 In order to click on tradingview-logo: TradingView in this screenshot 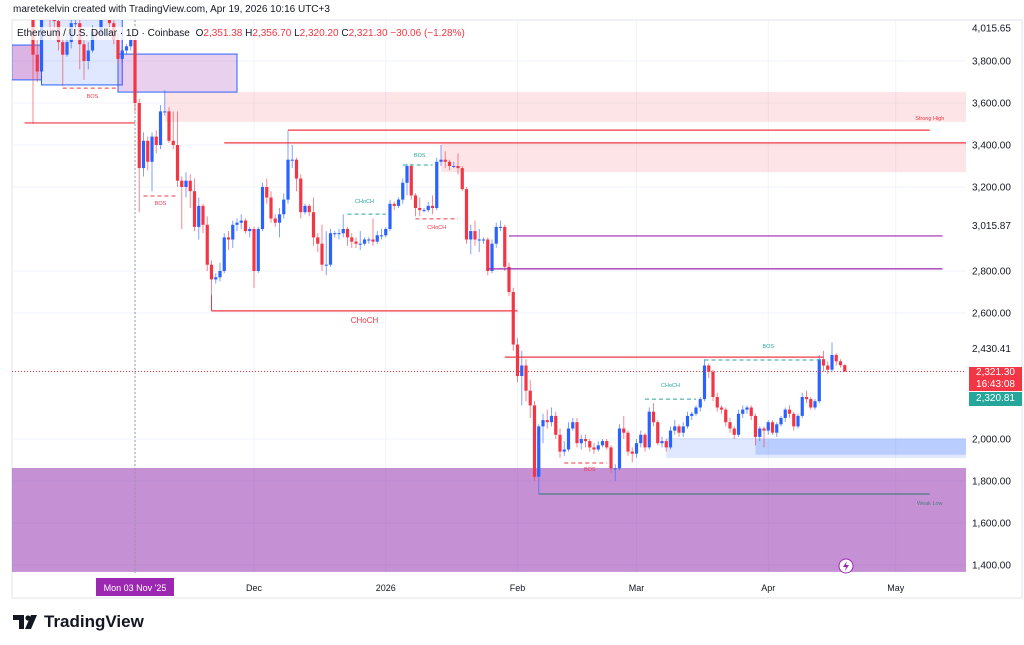, I will do `click(78, 622)`.